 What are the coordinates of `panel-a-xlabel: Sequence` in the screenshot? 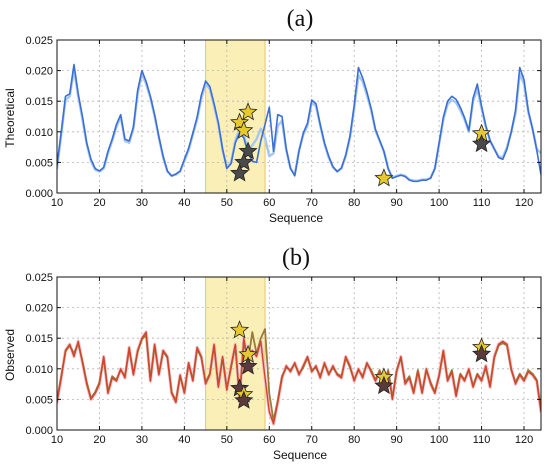 It's located at (296, 218).